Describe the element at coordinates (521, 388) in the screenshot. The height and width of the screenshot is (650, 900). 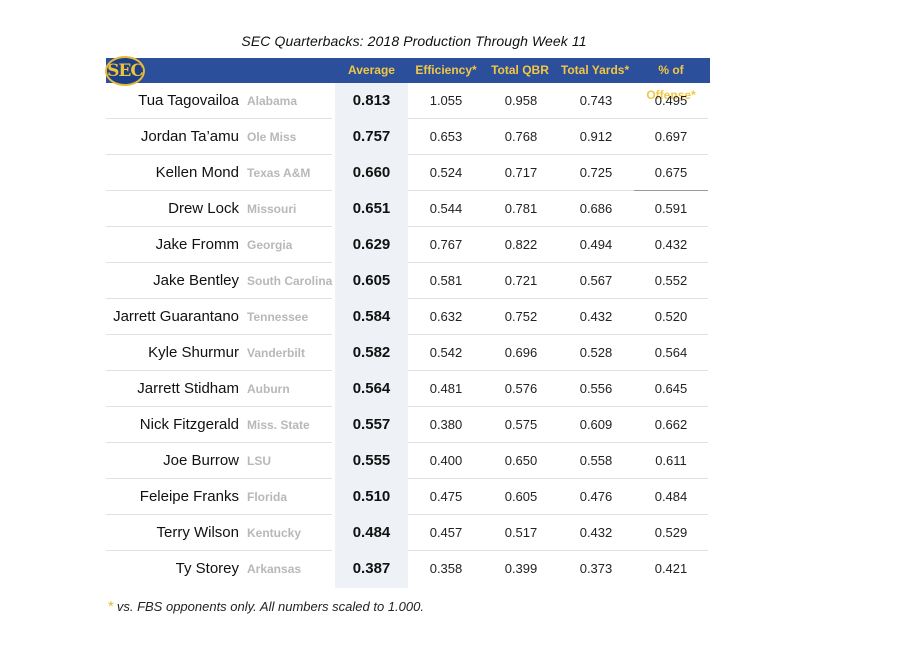
I see `cell-total-qbr: 0.576` at that location.